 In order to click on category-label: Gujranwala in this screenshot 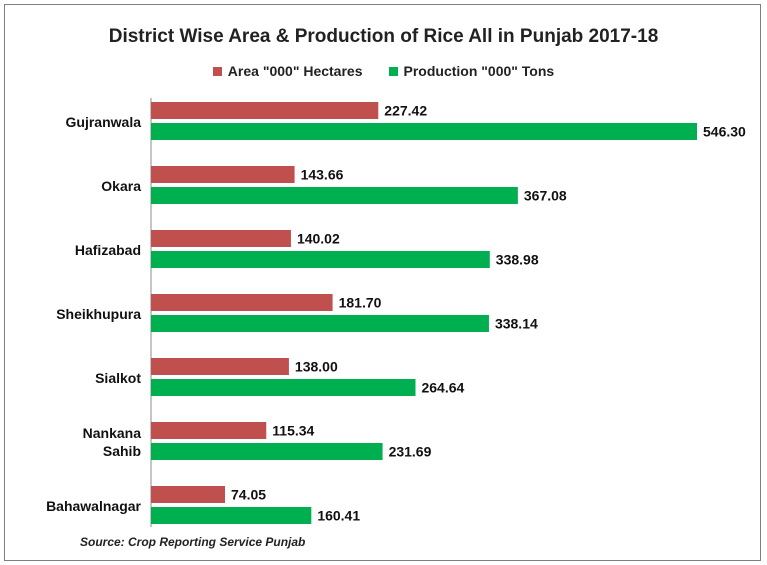, I will do `click(104, 122)`.